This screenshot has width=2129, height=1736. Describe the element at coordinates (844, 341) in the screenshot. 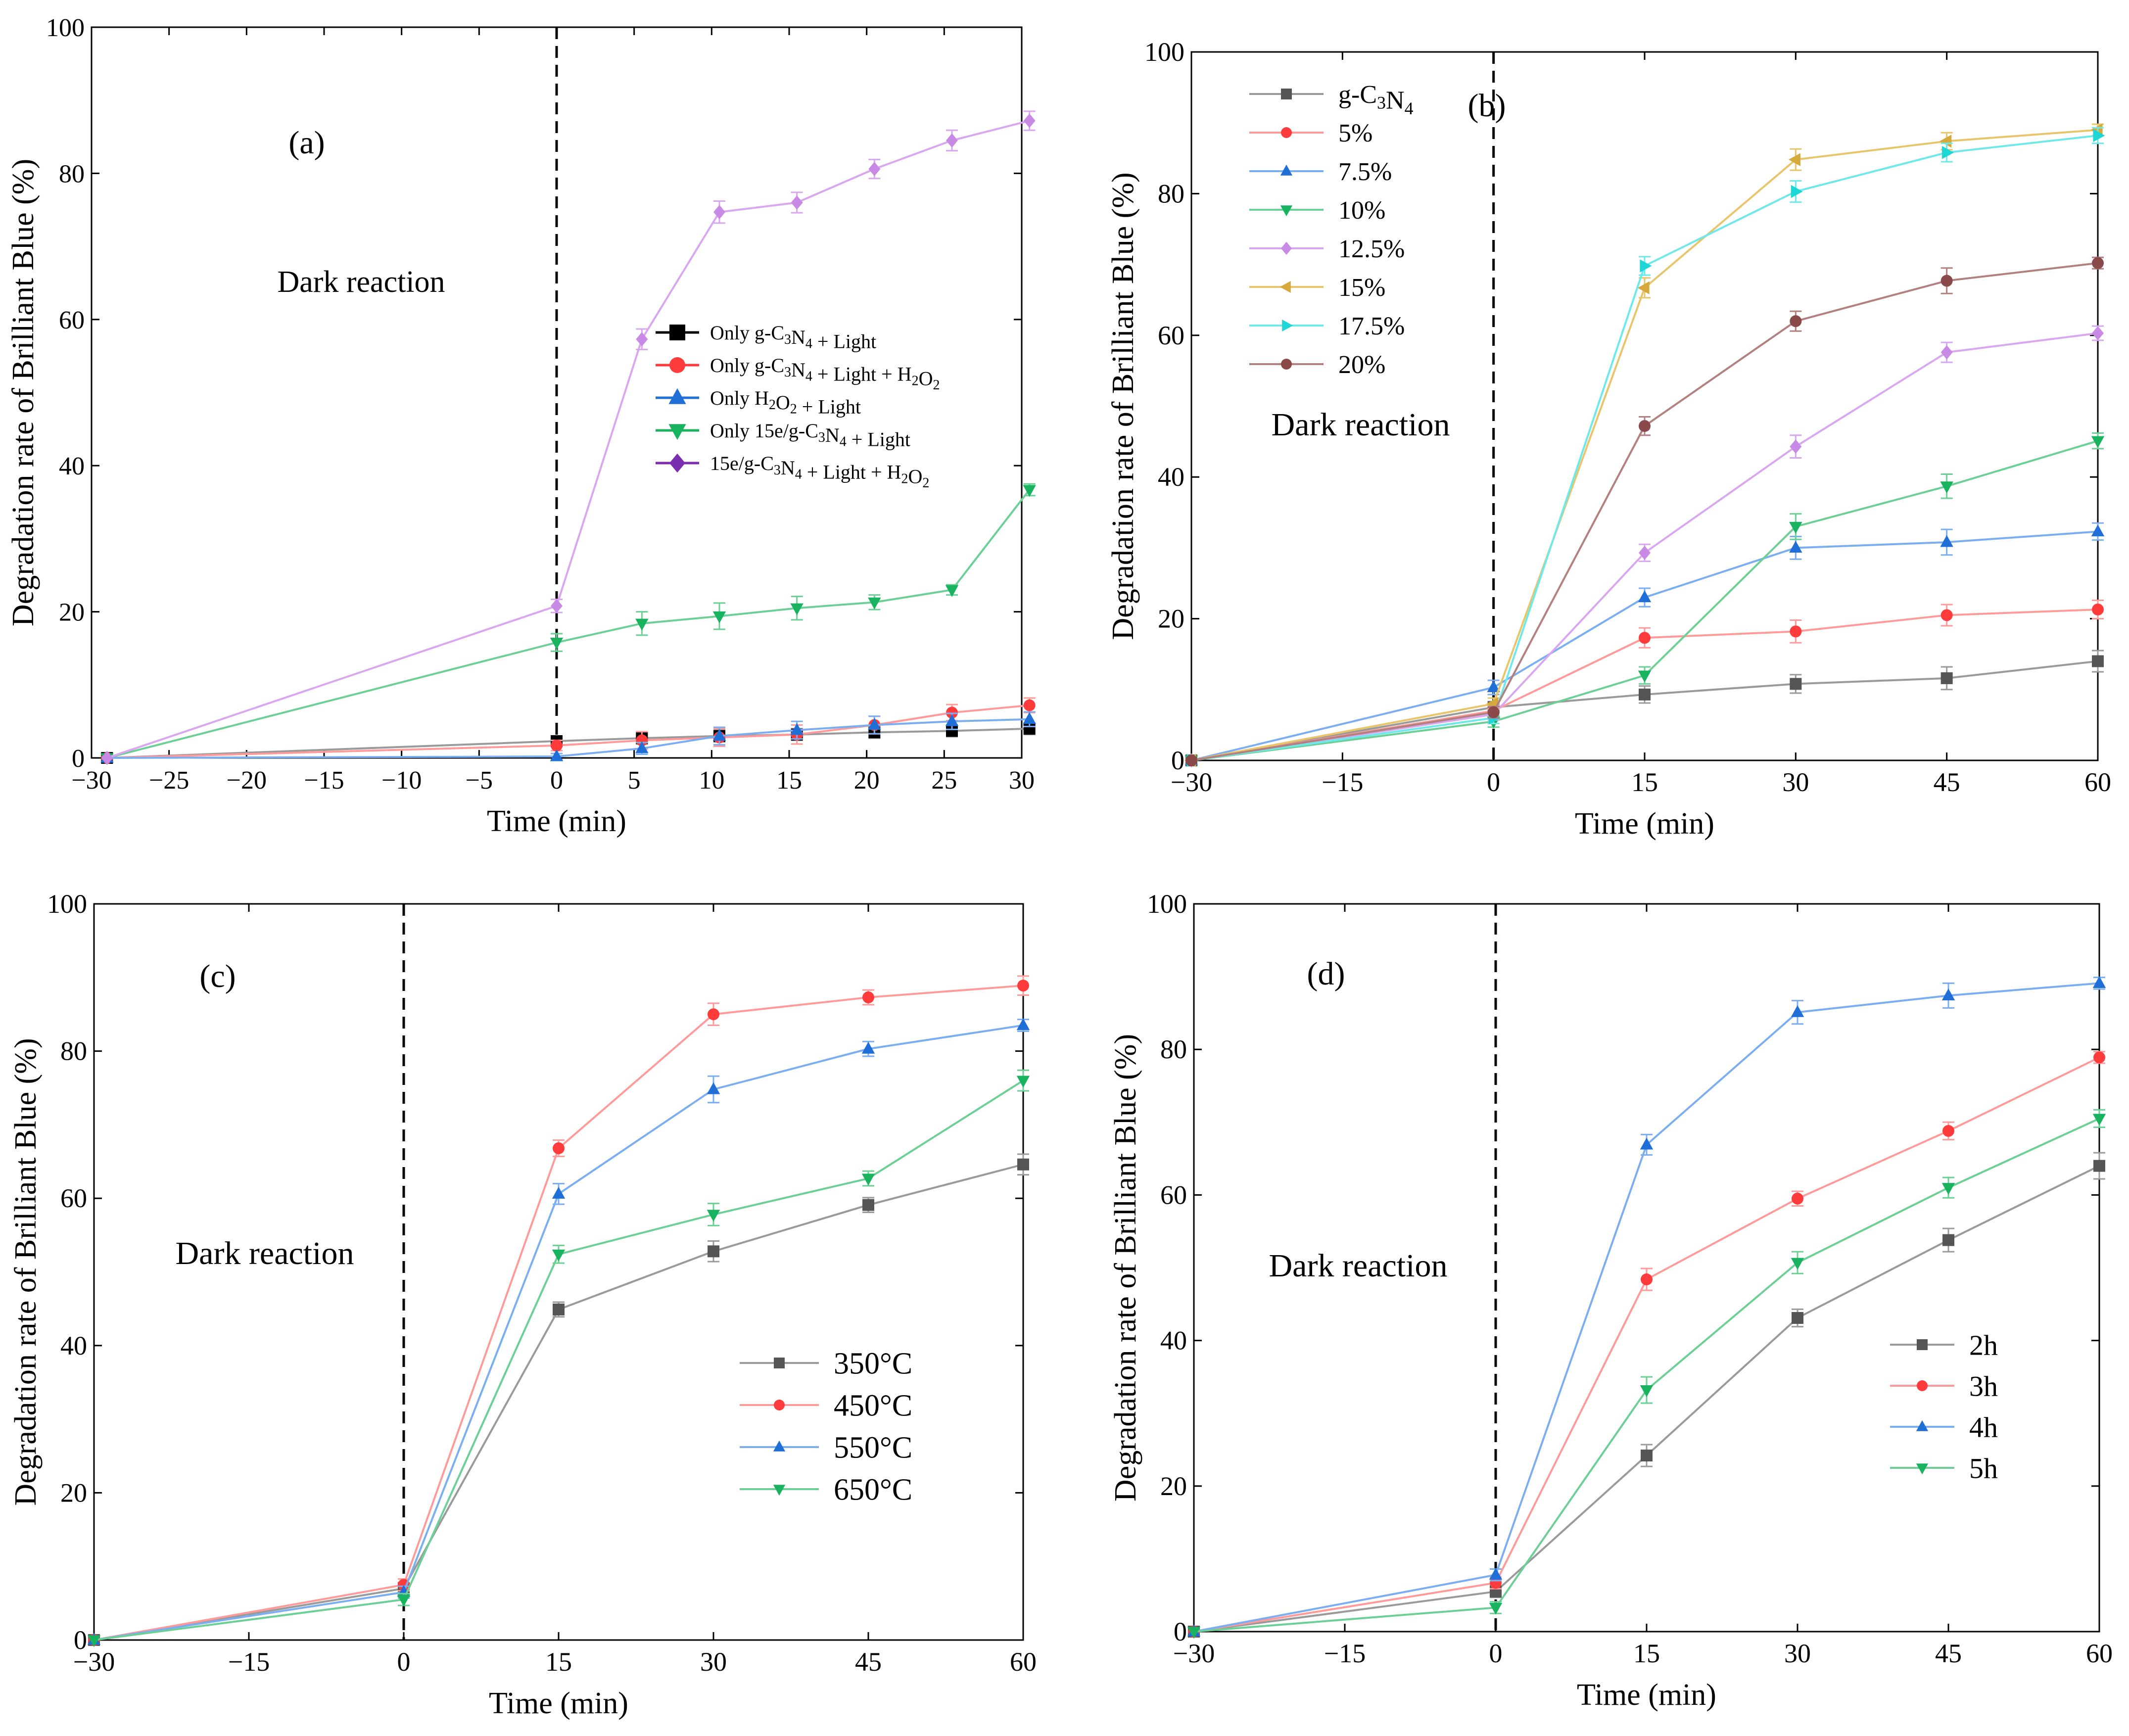

I see `label-part: + Light` at that location.